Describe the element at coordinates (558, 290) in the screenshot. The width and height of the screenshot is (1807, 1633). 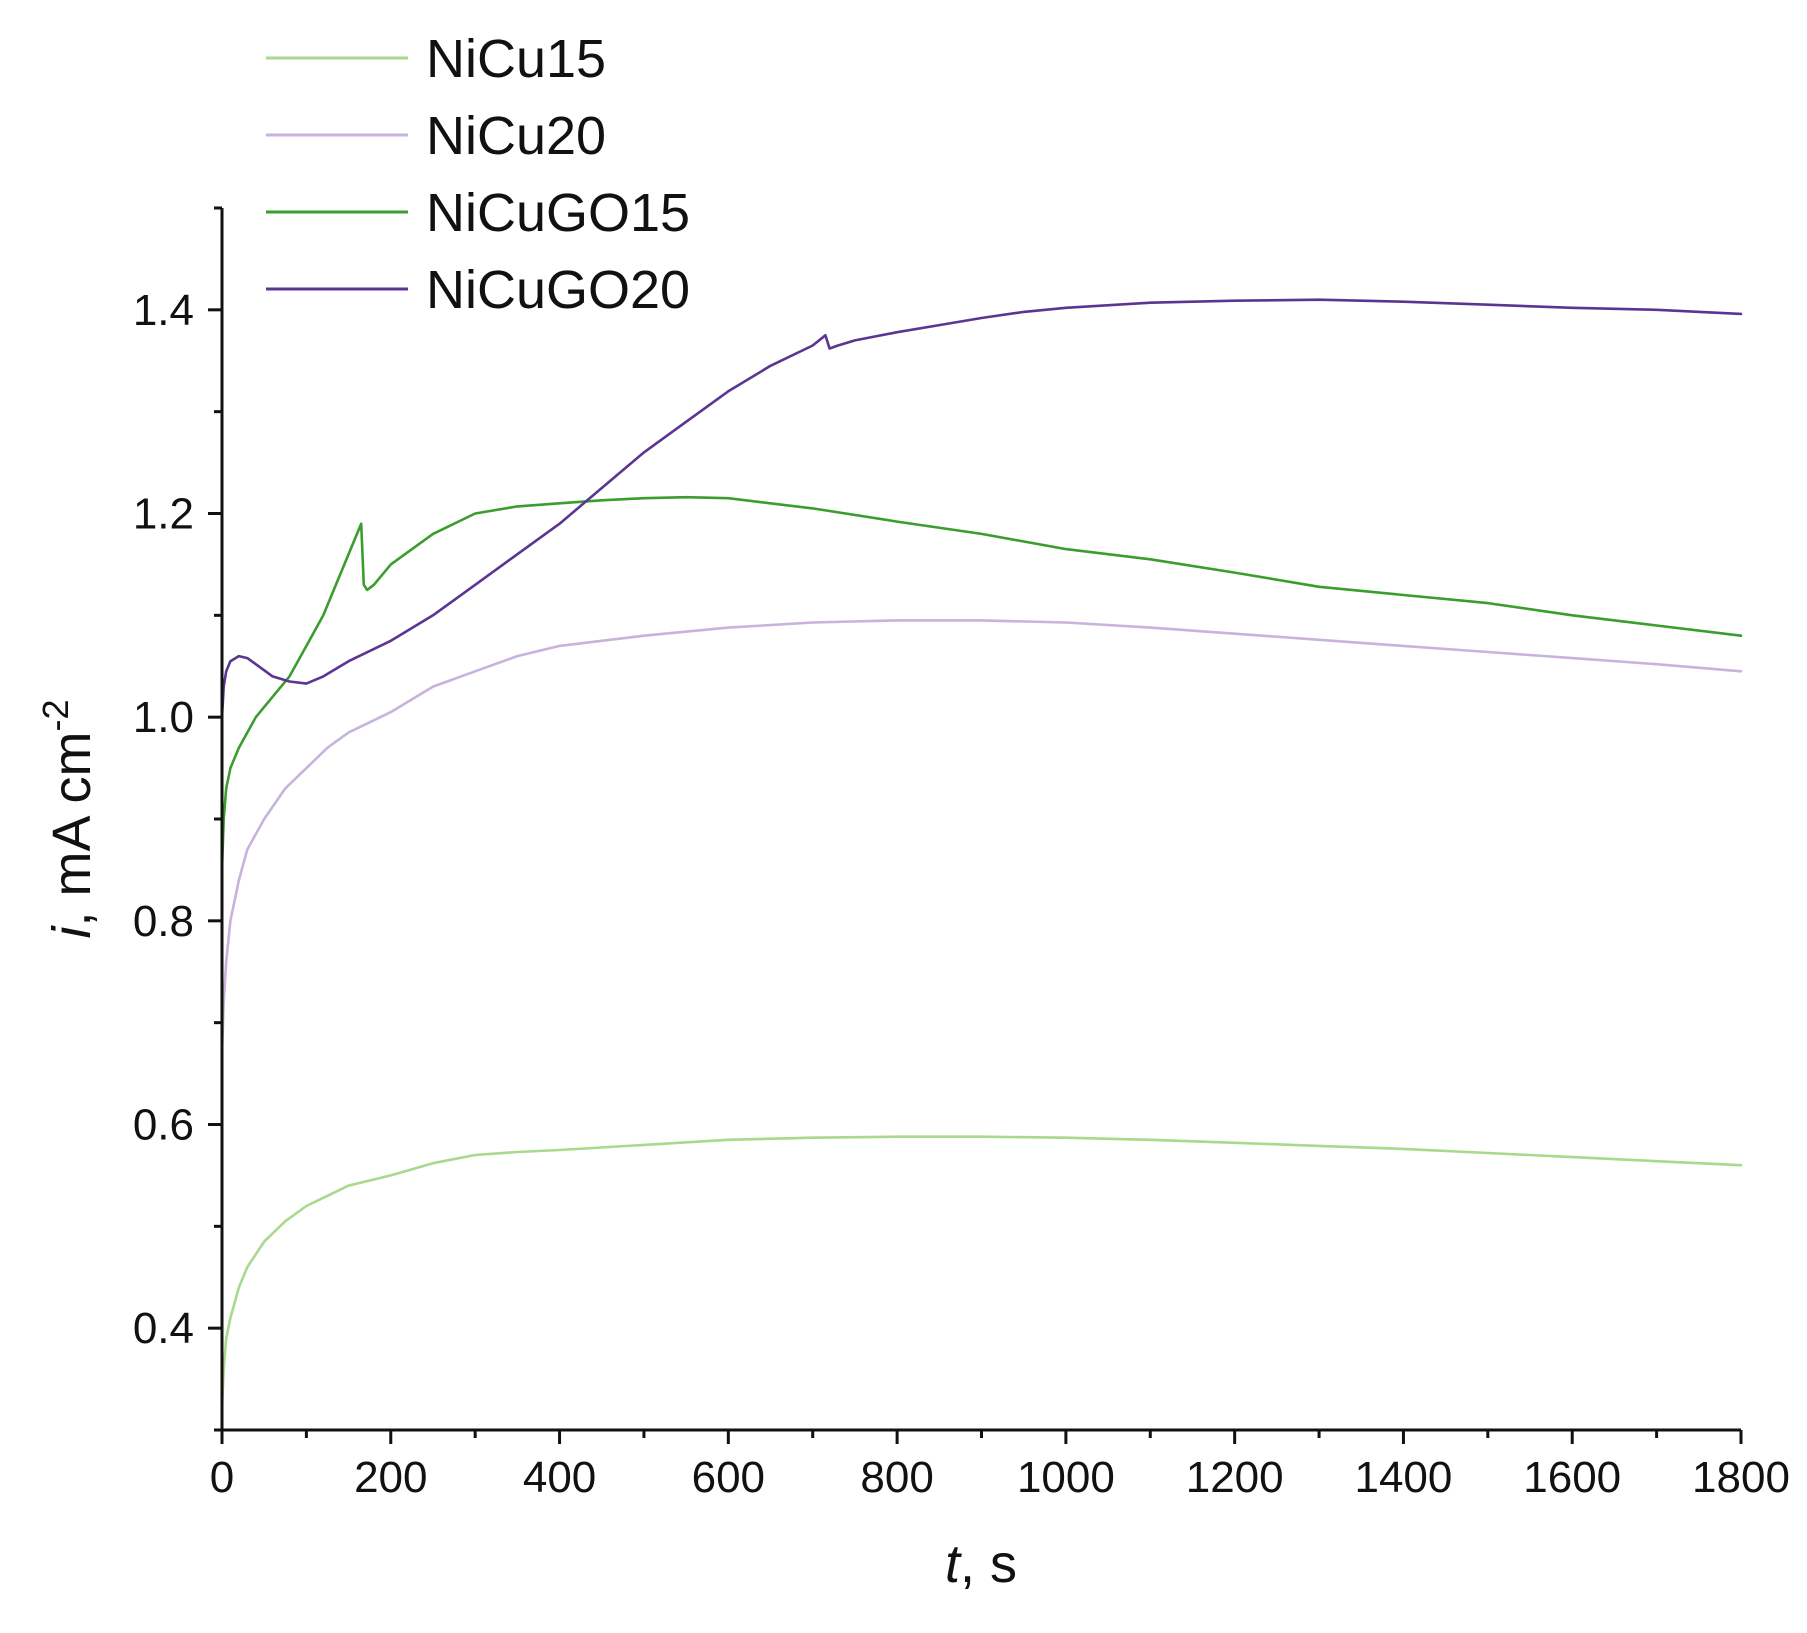
I see `legend-label-3: NiCuGO20` at that location.